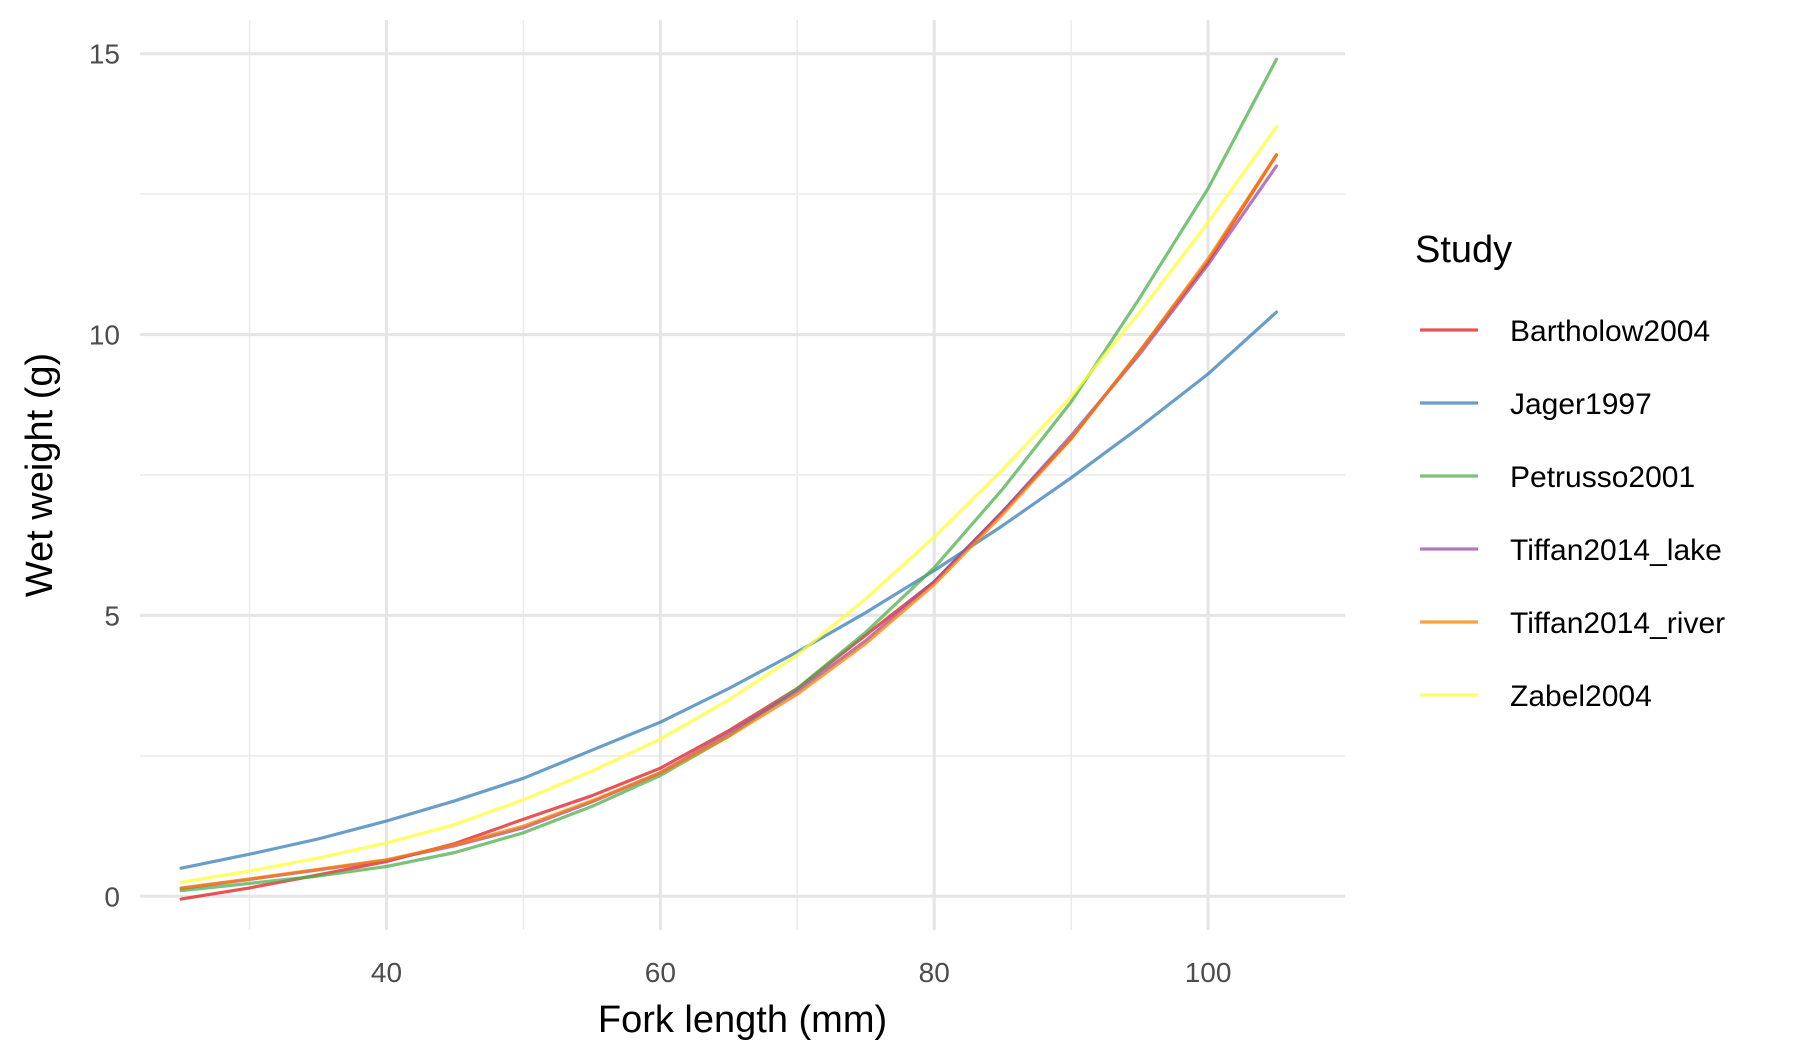 This screenshot has width=1800, height=1050. Describe the element at coordinates (934, 972) in the screenshot. I see `x-tick-label: 80` at that location.